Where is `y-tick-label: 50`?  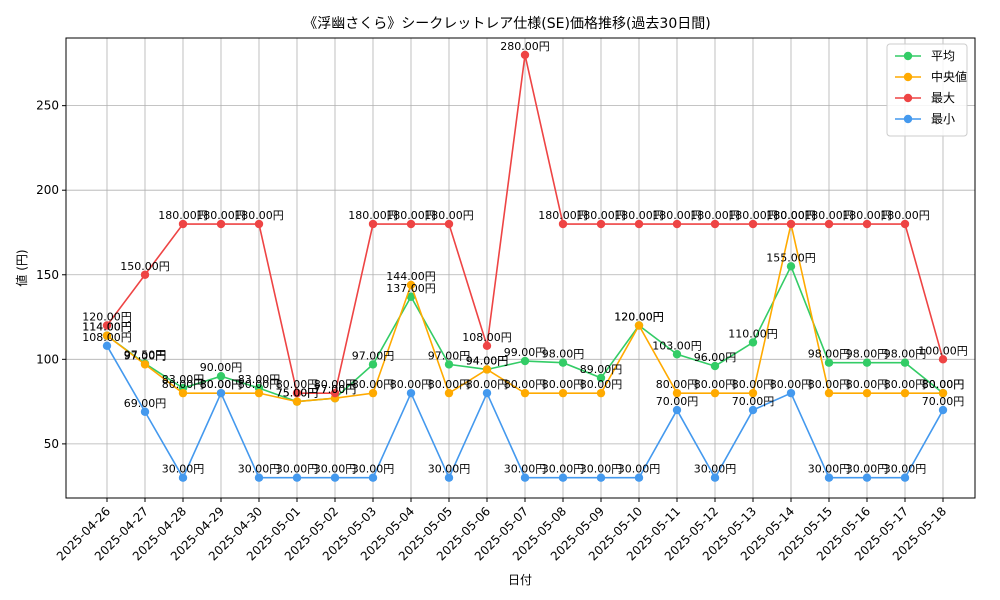 y-tick-label: 50 is located at coordinates (51, 444).